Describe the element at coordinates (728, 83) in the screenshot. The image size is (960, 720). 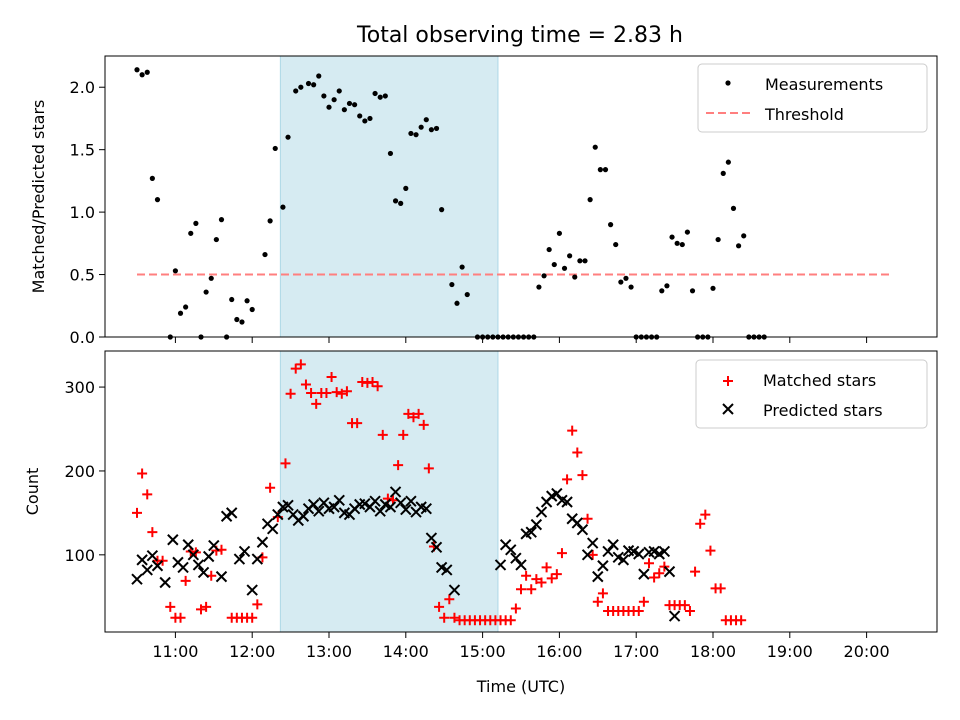
I see `legend-measurement-marker` at that location.